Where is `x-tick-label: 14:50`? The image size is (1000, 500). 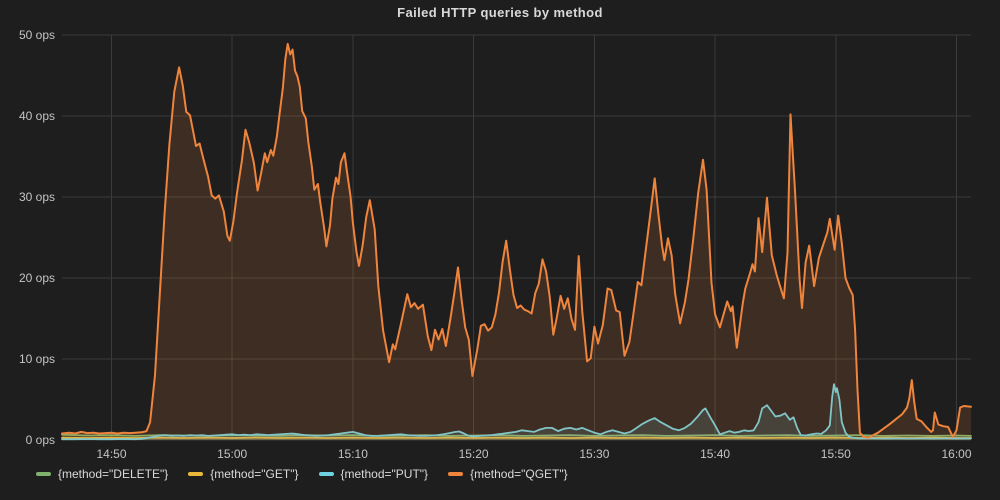
x-tick-label: 14:50 is located at coordinates (111, 454).